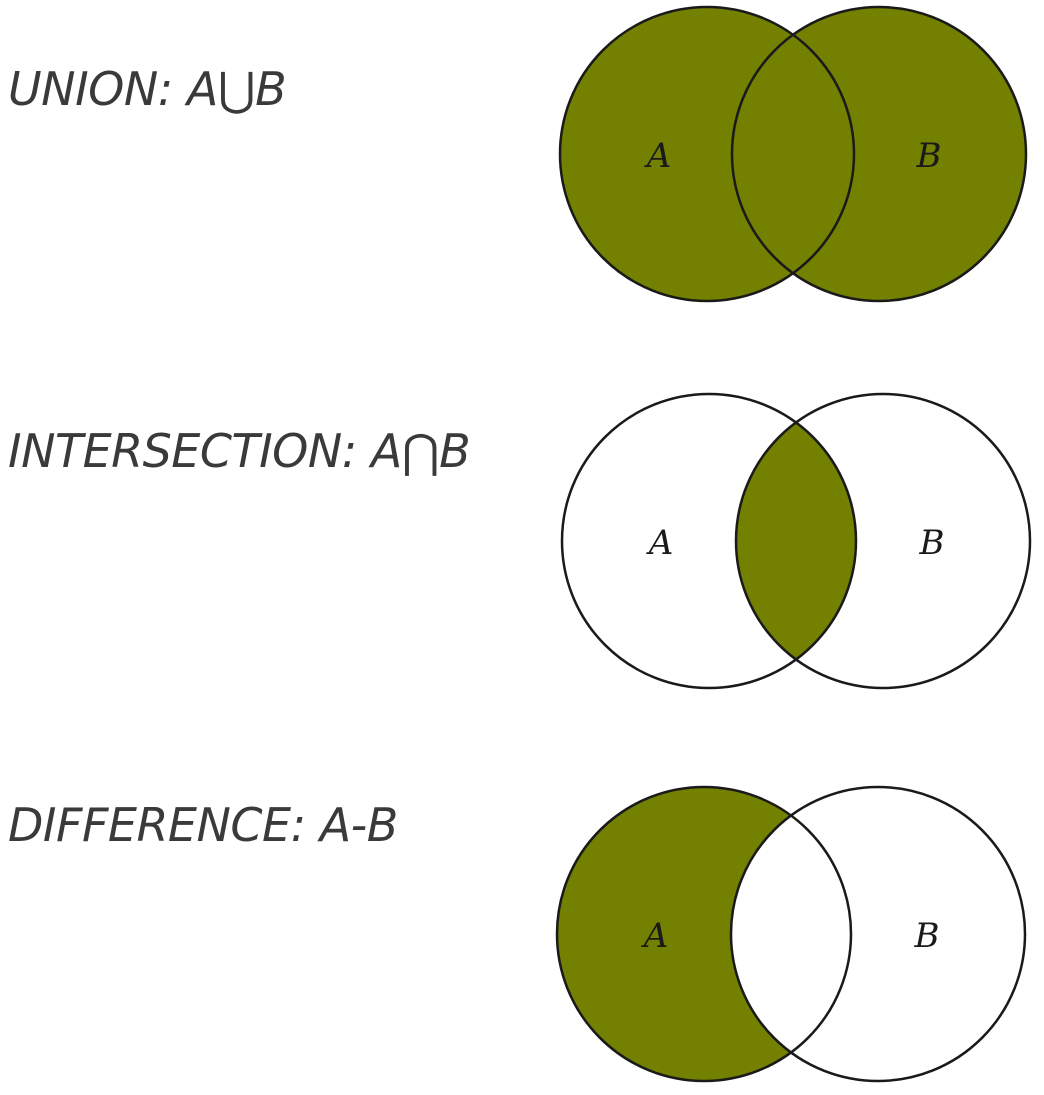 This screenshot has width=1044, height=1095. I want to click on intersection-circle-a-outline, so click(709, 541).